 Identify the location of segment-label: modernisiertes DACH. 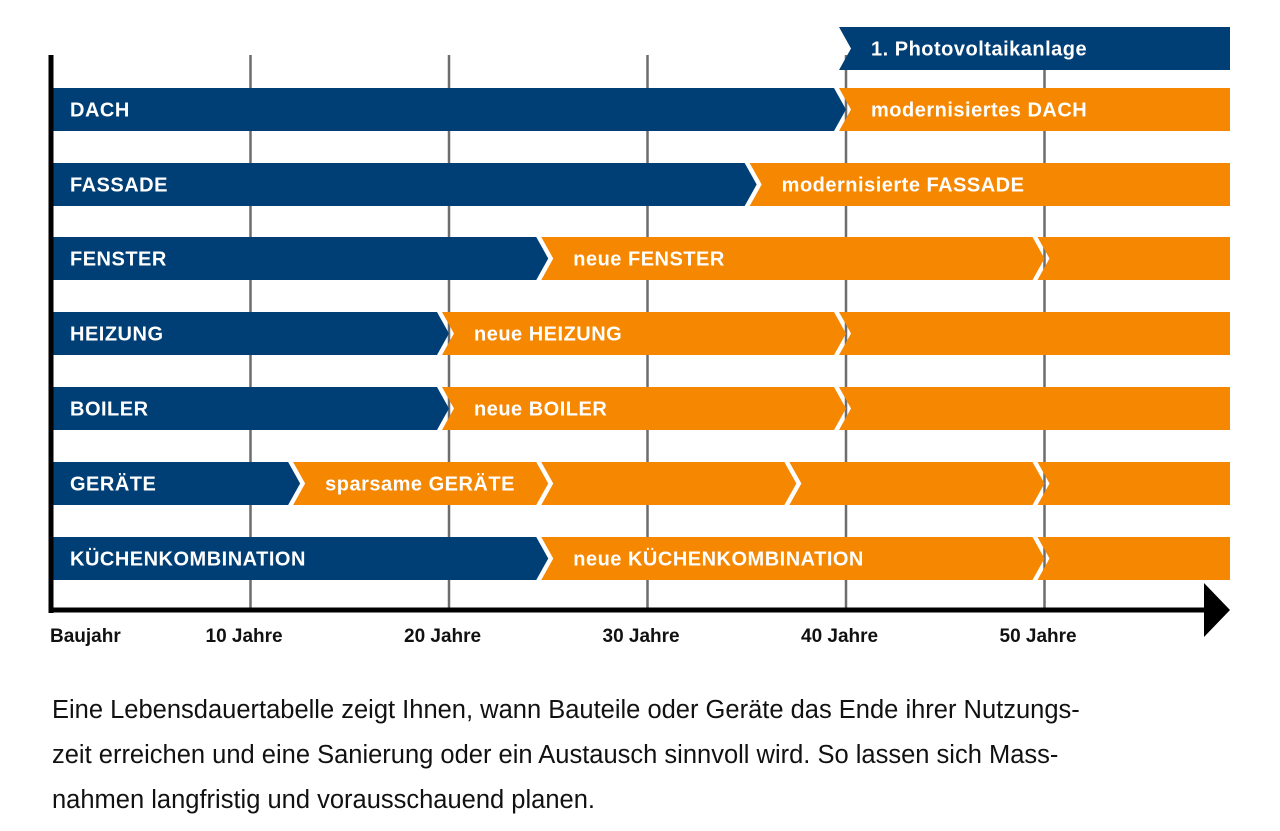
(979, 111).